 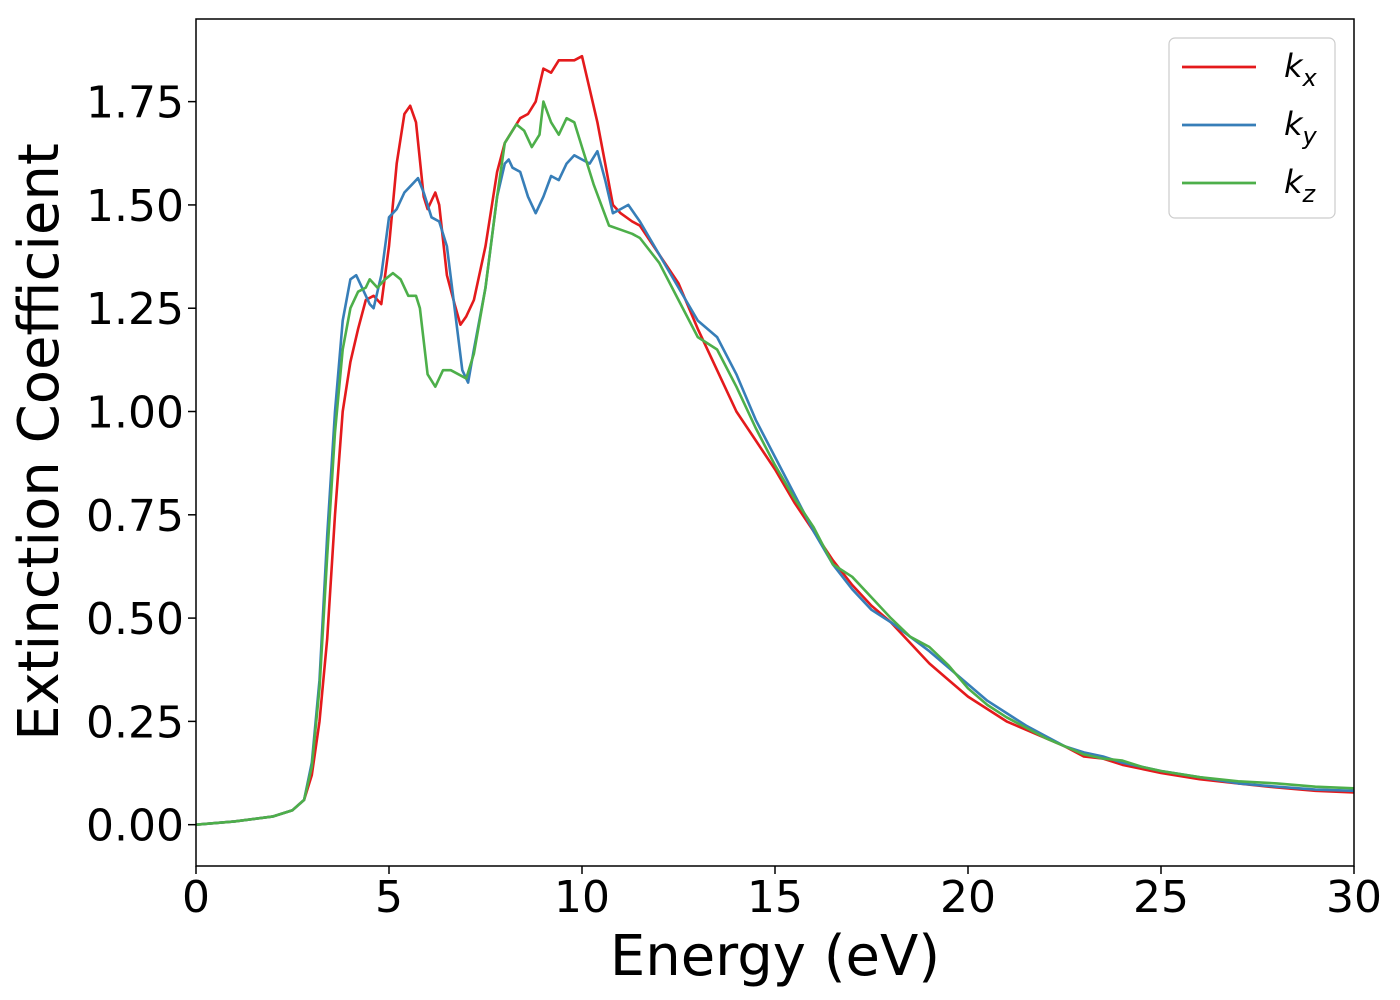 What do you see at coordinates (1354, 897) in the screenshot?
I see `x-tick-label: 30` at bounding box center [1354, 897].